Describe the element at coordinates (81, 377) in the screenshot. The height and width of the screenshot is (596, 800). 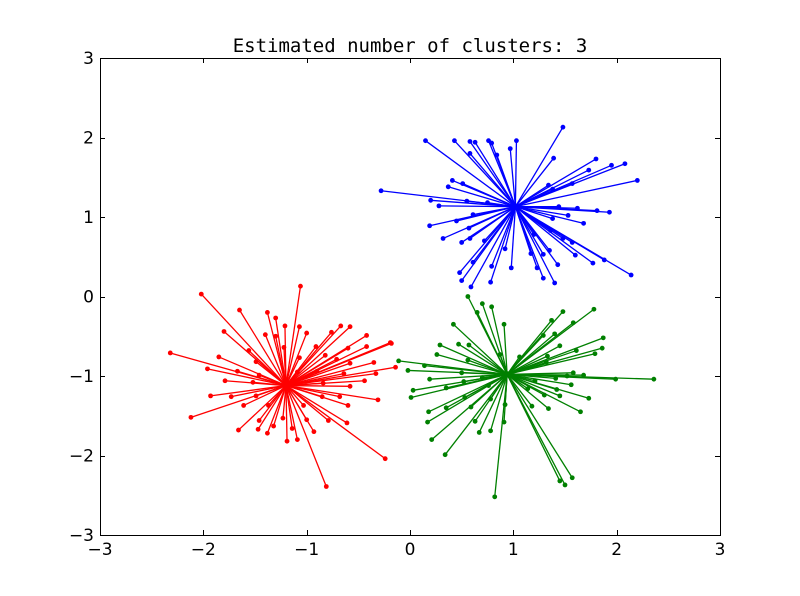
I see `y-tick-label: −1` at that location.